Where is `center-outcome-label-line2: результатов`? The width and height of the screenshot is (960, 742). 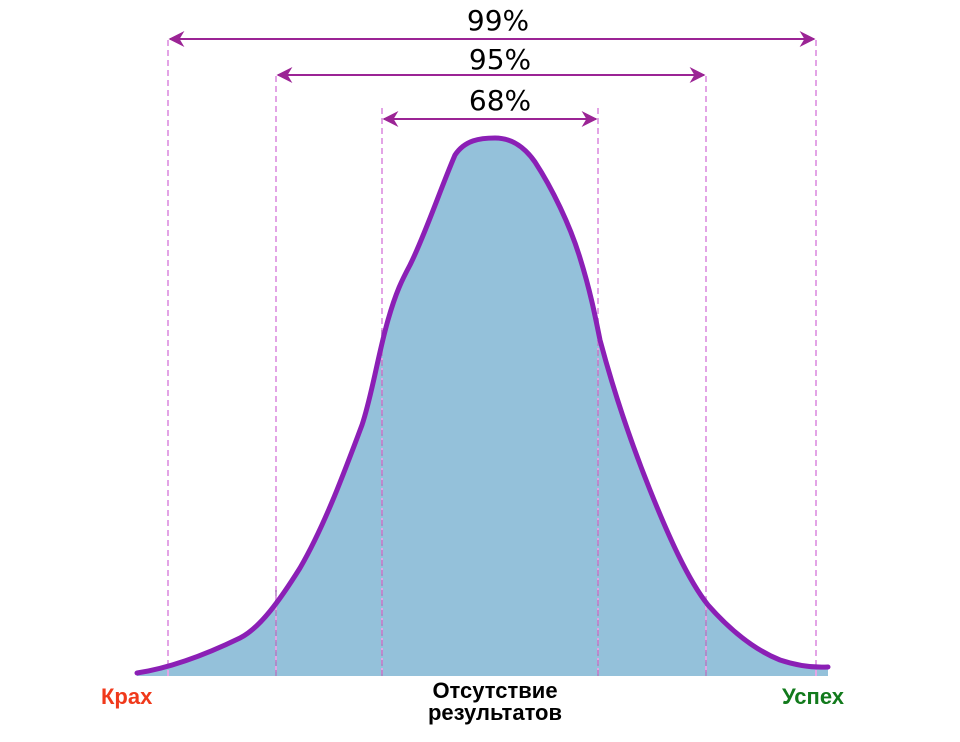 center-outcome-label-line2: результатов is located at coordinates (495, 712).